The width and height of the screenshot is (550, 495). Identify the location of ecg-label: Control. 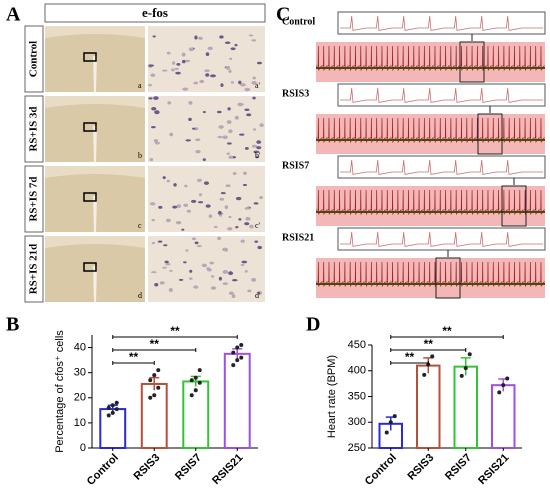
(298, 21).